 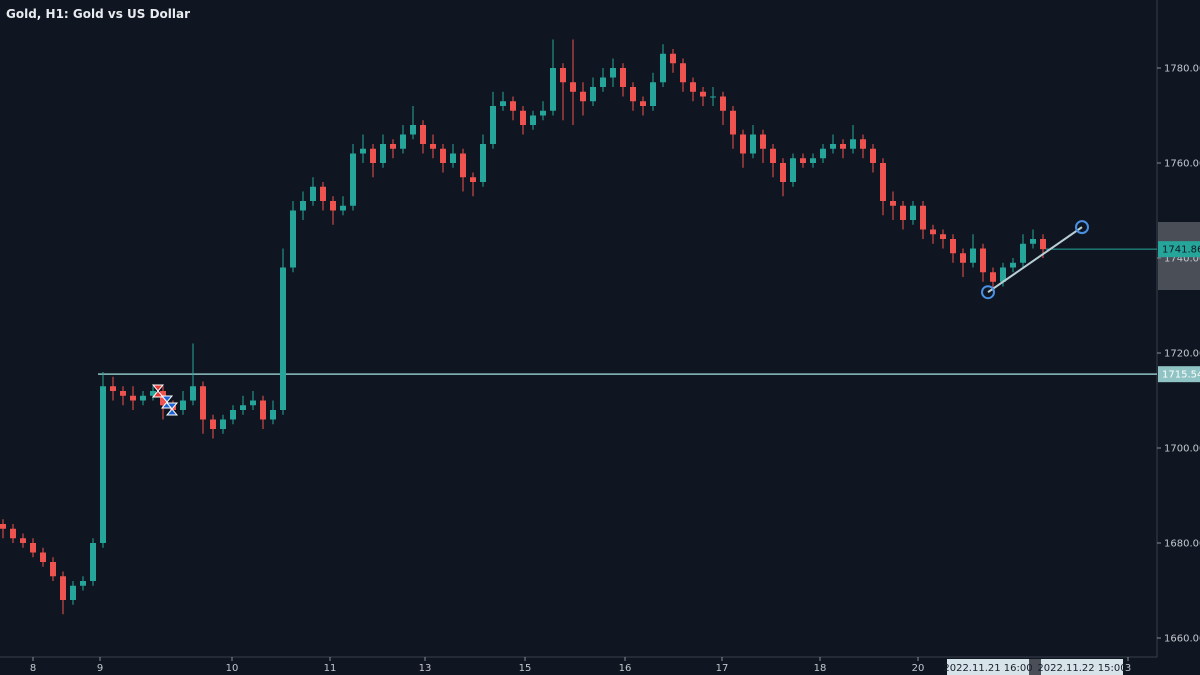 What do you see at coordinates (988, 292) in the screenshot?
I see `trendline-start-handle` at bounding box center [988, 292].